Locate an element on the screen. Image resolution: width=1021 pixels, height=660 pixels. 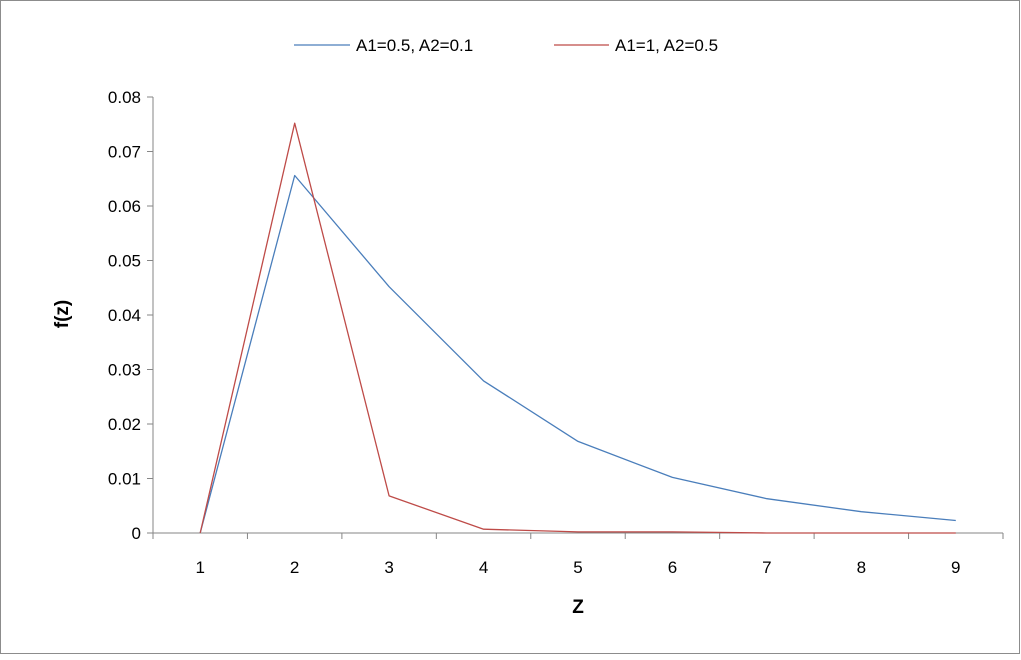
x-tick-label: 1 is located at coordinates (199, 567).